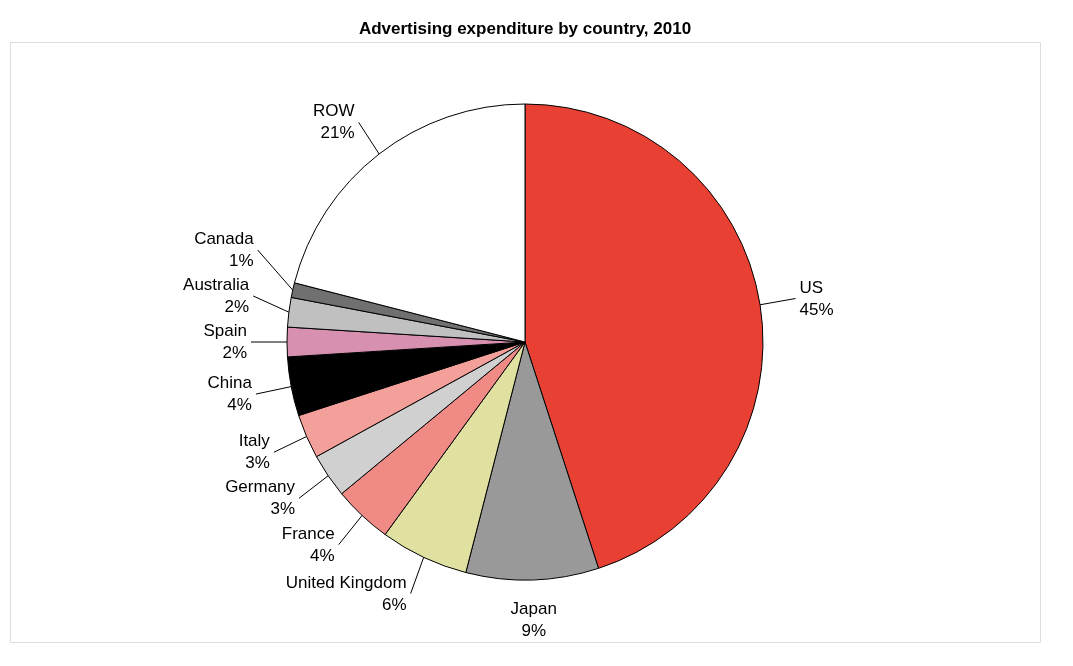 This screenshot has height=666, width=1073. I want to click on slice-label: Italy, so click(254, 441).